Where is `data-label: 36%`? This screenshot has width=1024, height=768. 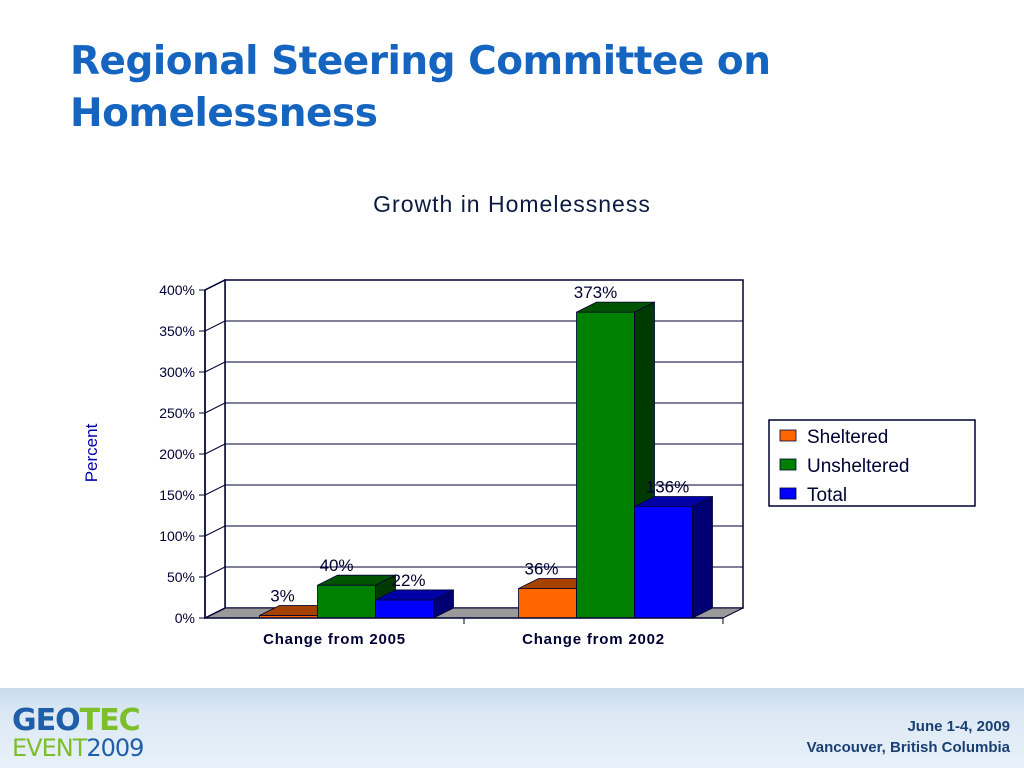
data-label: 36% is located at coordinates (541, 568).